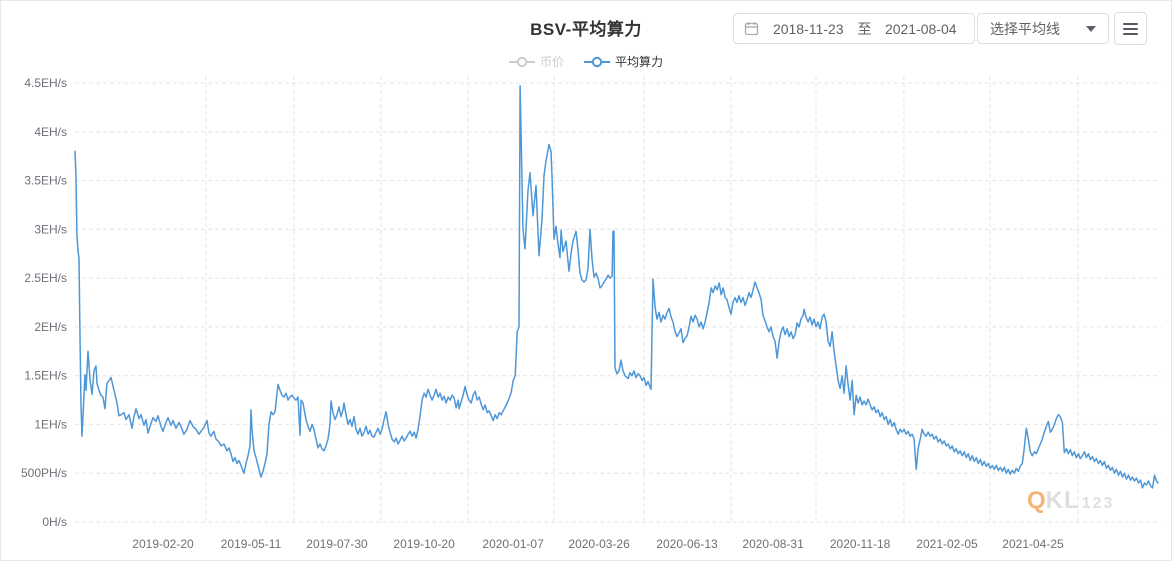  Describe the element at coordinates (920, 28) in the screenshot. I see `end-date-value: 2021-08-04` at that location.